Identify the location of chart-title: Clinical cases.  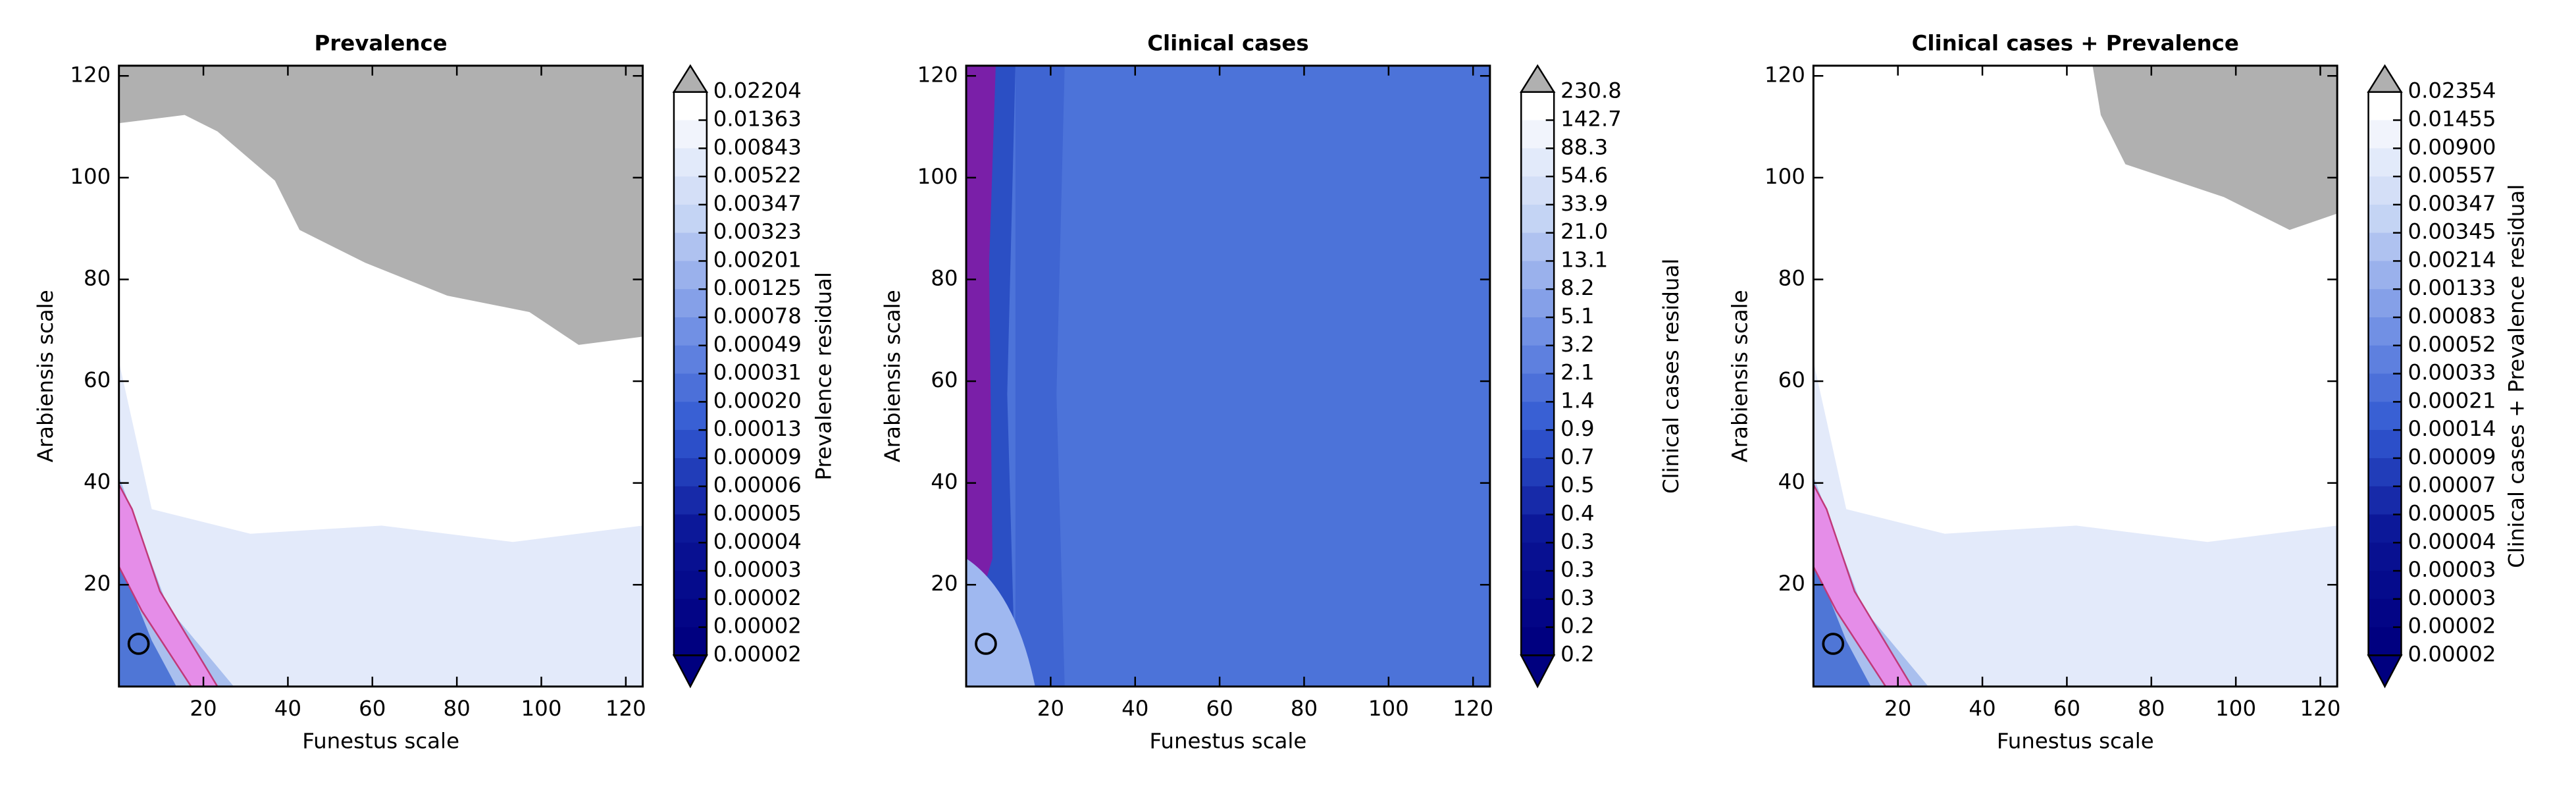
(1227, 43).